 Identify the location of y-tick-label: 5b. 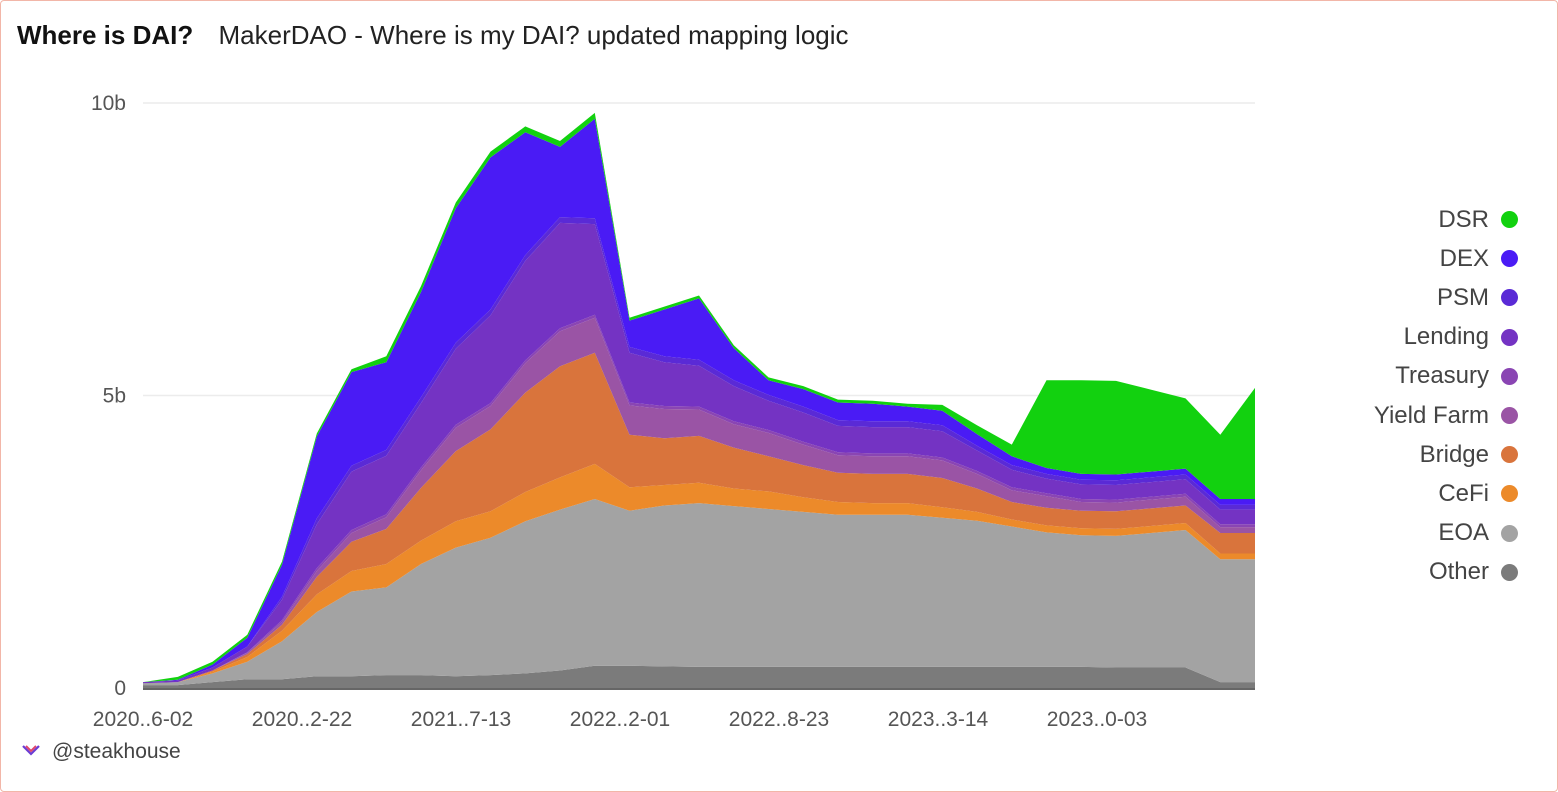
(114, 396).